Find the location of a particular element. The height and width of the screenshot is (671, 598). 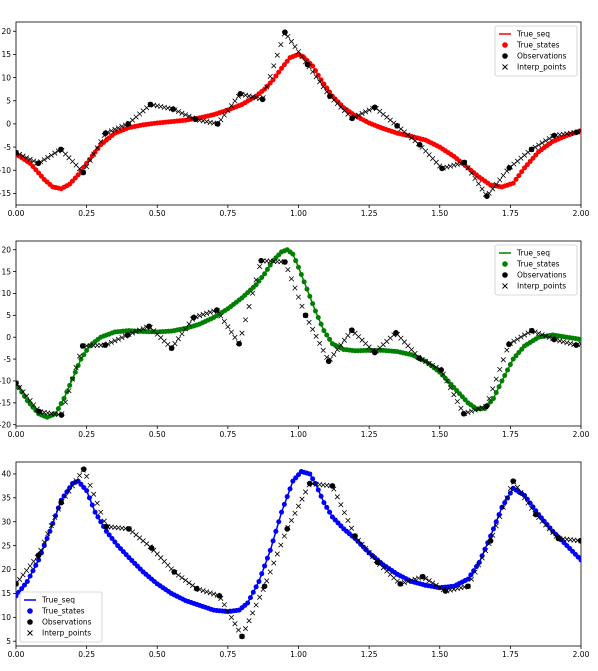

x-tick-label: 0.00 is located at coordinates (16, 213).